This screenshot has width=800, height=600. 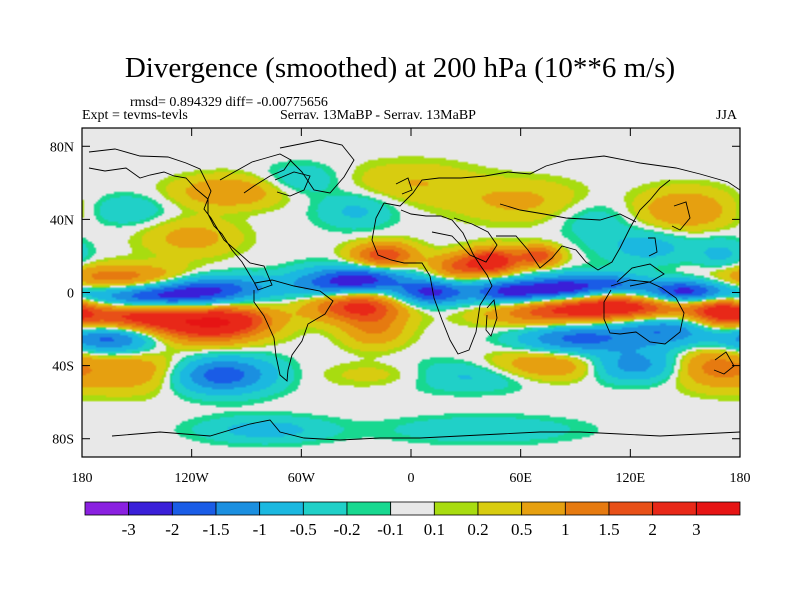 I want to click on x-tick-label: 60W, so click(x=302, y=478).